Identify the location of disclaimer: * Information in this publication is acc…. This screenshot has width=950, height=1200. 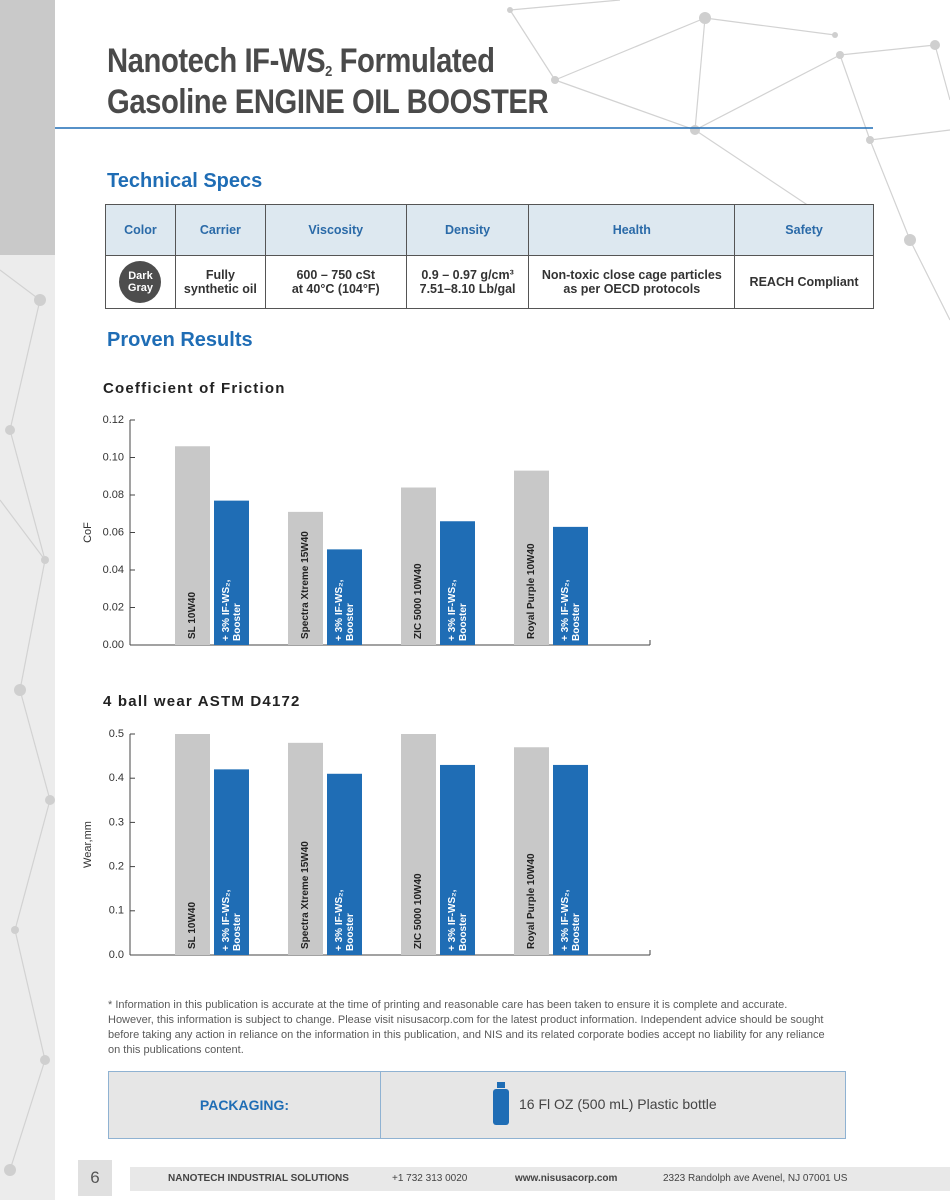
(466, 1027).